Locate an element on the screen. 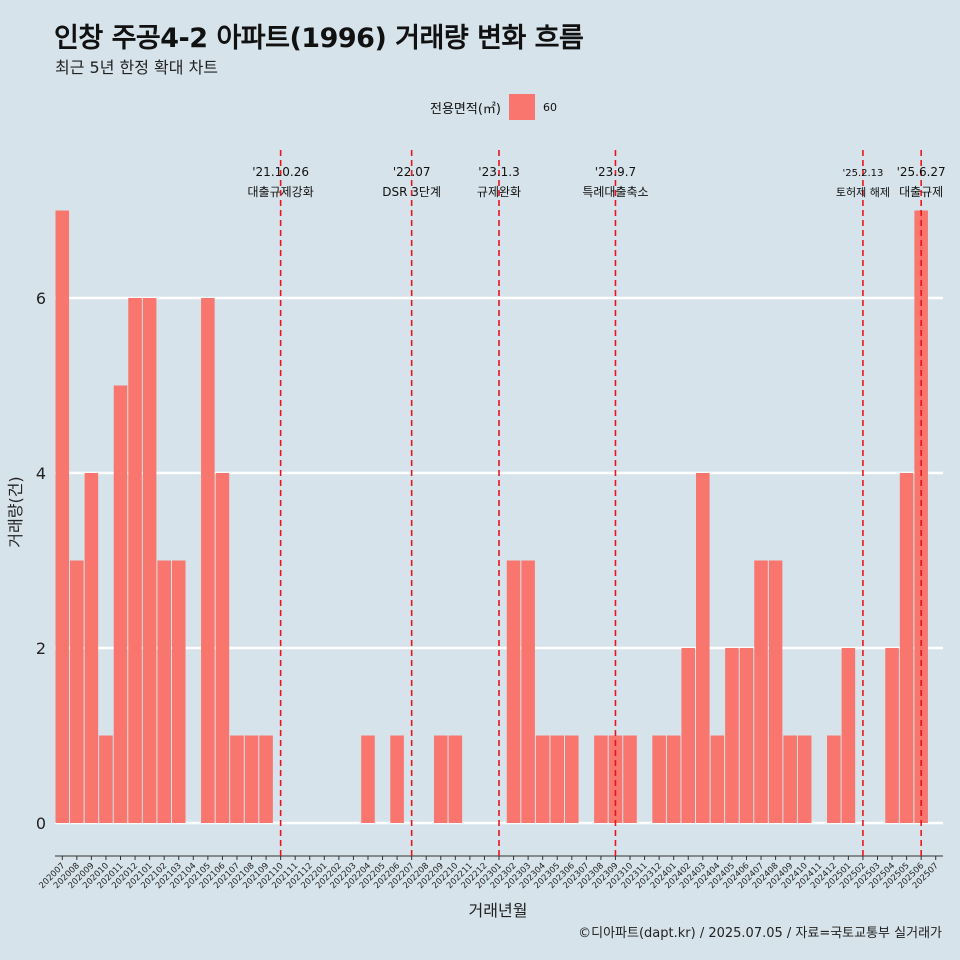  event-date-label: '21.10.26 is located at coordinates (280, 172).